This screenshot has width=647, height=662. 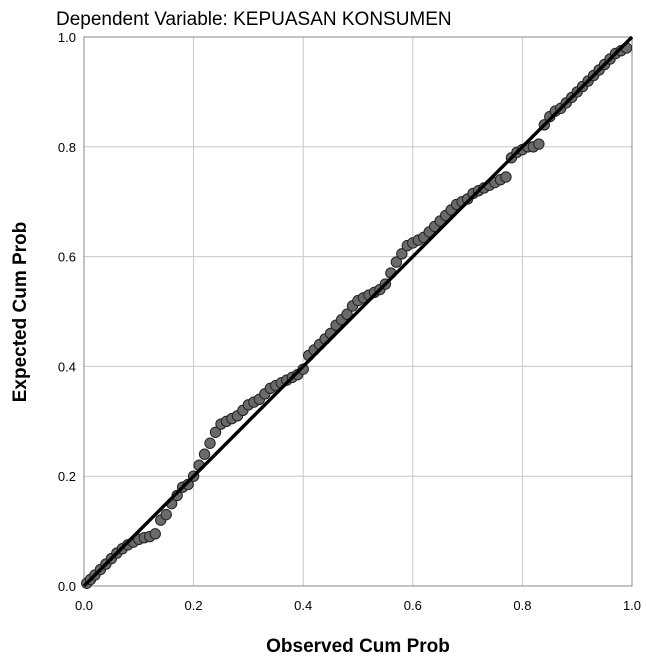 I want to click on x-tick-label: 0.0, so click(x=84, y=605).